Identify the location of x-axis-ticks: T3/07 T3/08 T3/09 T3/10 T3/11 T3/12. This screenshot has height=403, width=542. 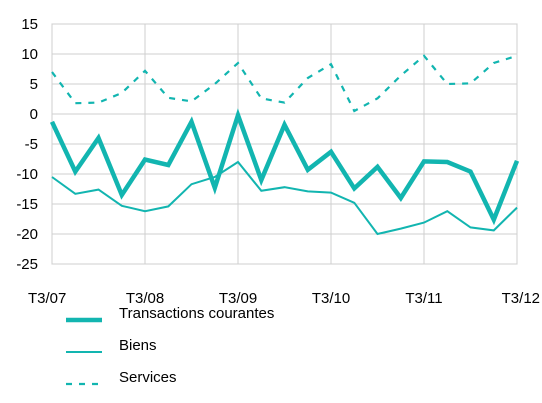
(284, 298).